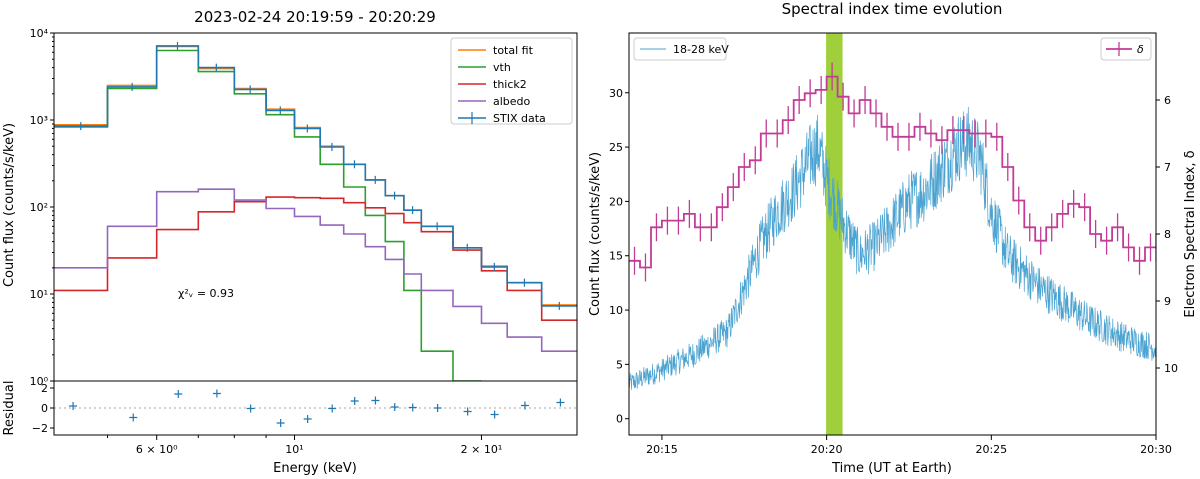  I want to click on legend-label-STIX-data: STIX data, so click(519, 118).